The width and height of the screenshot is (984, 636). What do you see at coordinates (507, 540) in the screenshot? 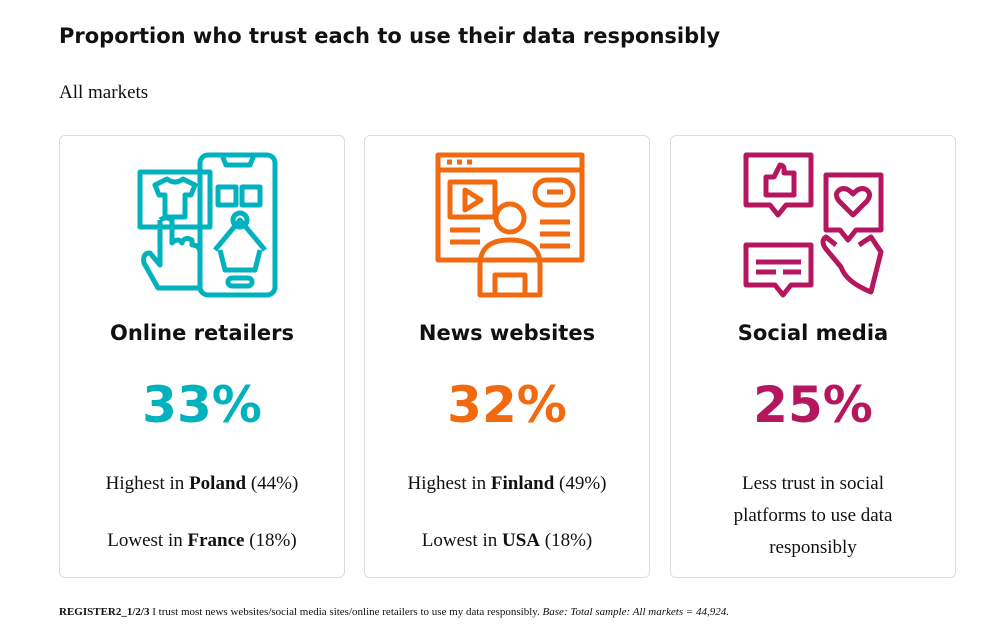
I see `lowest-text: Lowest in USA (18%)` at bounding box center [507, 540].